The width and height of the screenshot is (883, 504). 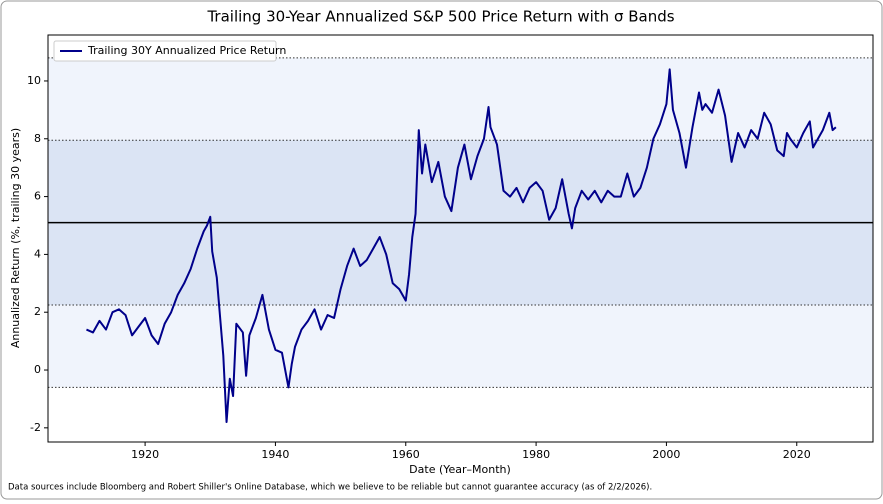 I want to click on x-axis-label: Date (Year–Month), so click(x=460, y=469).